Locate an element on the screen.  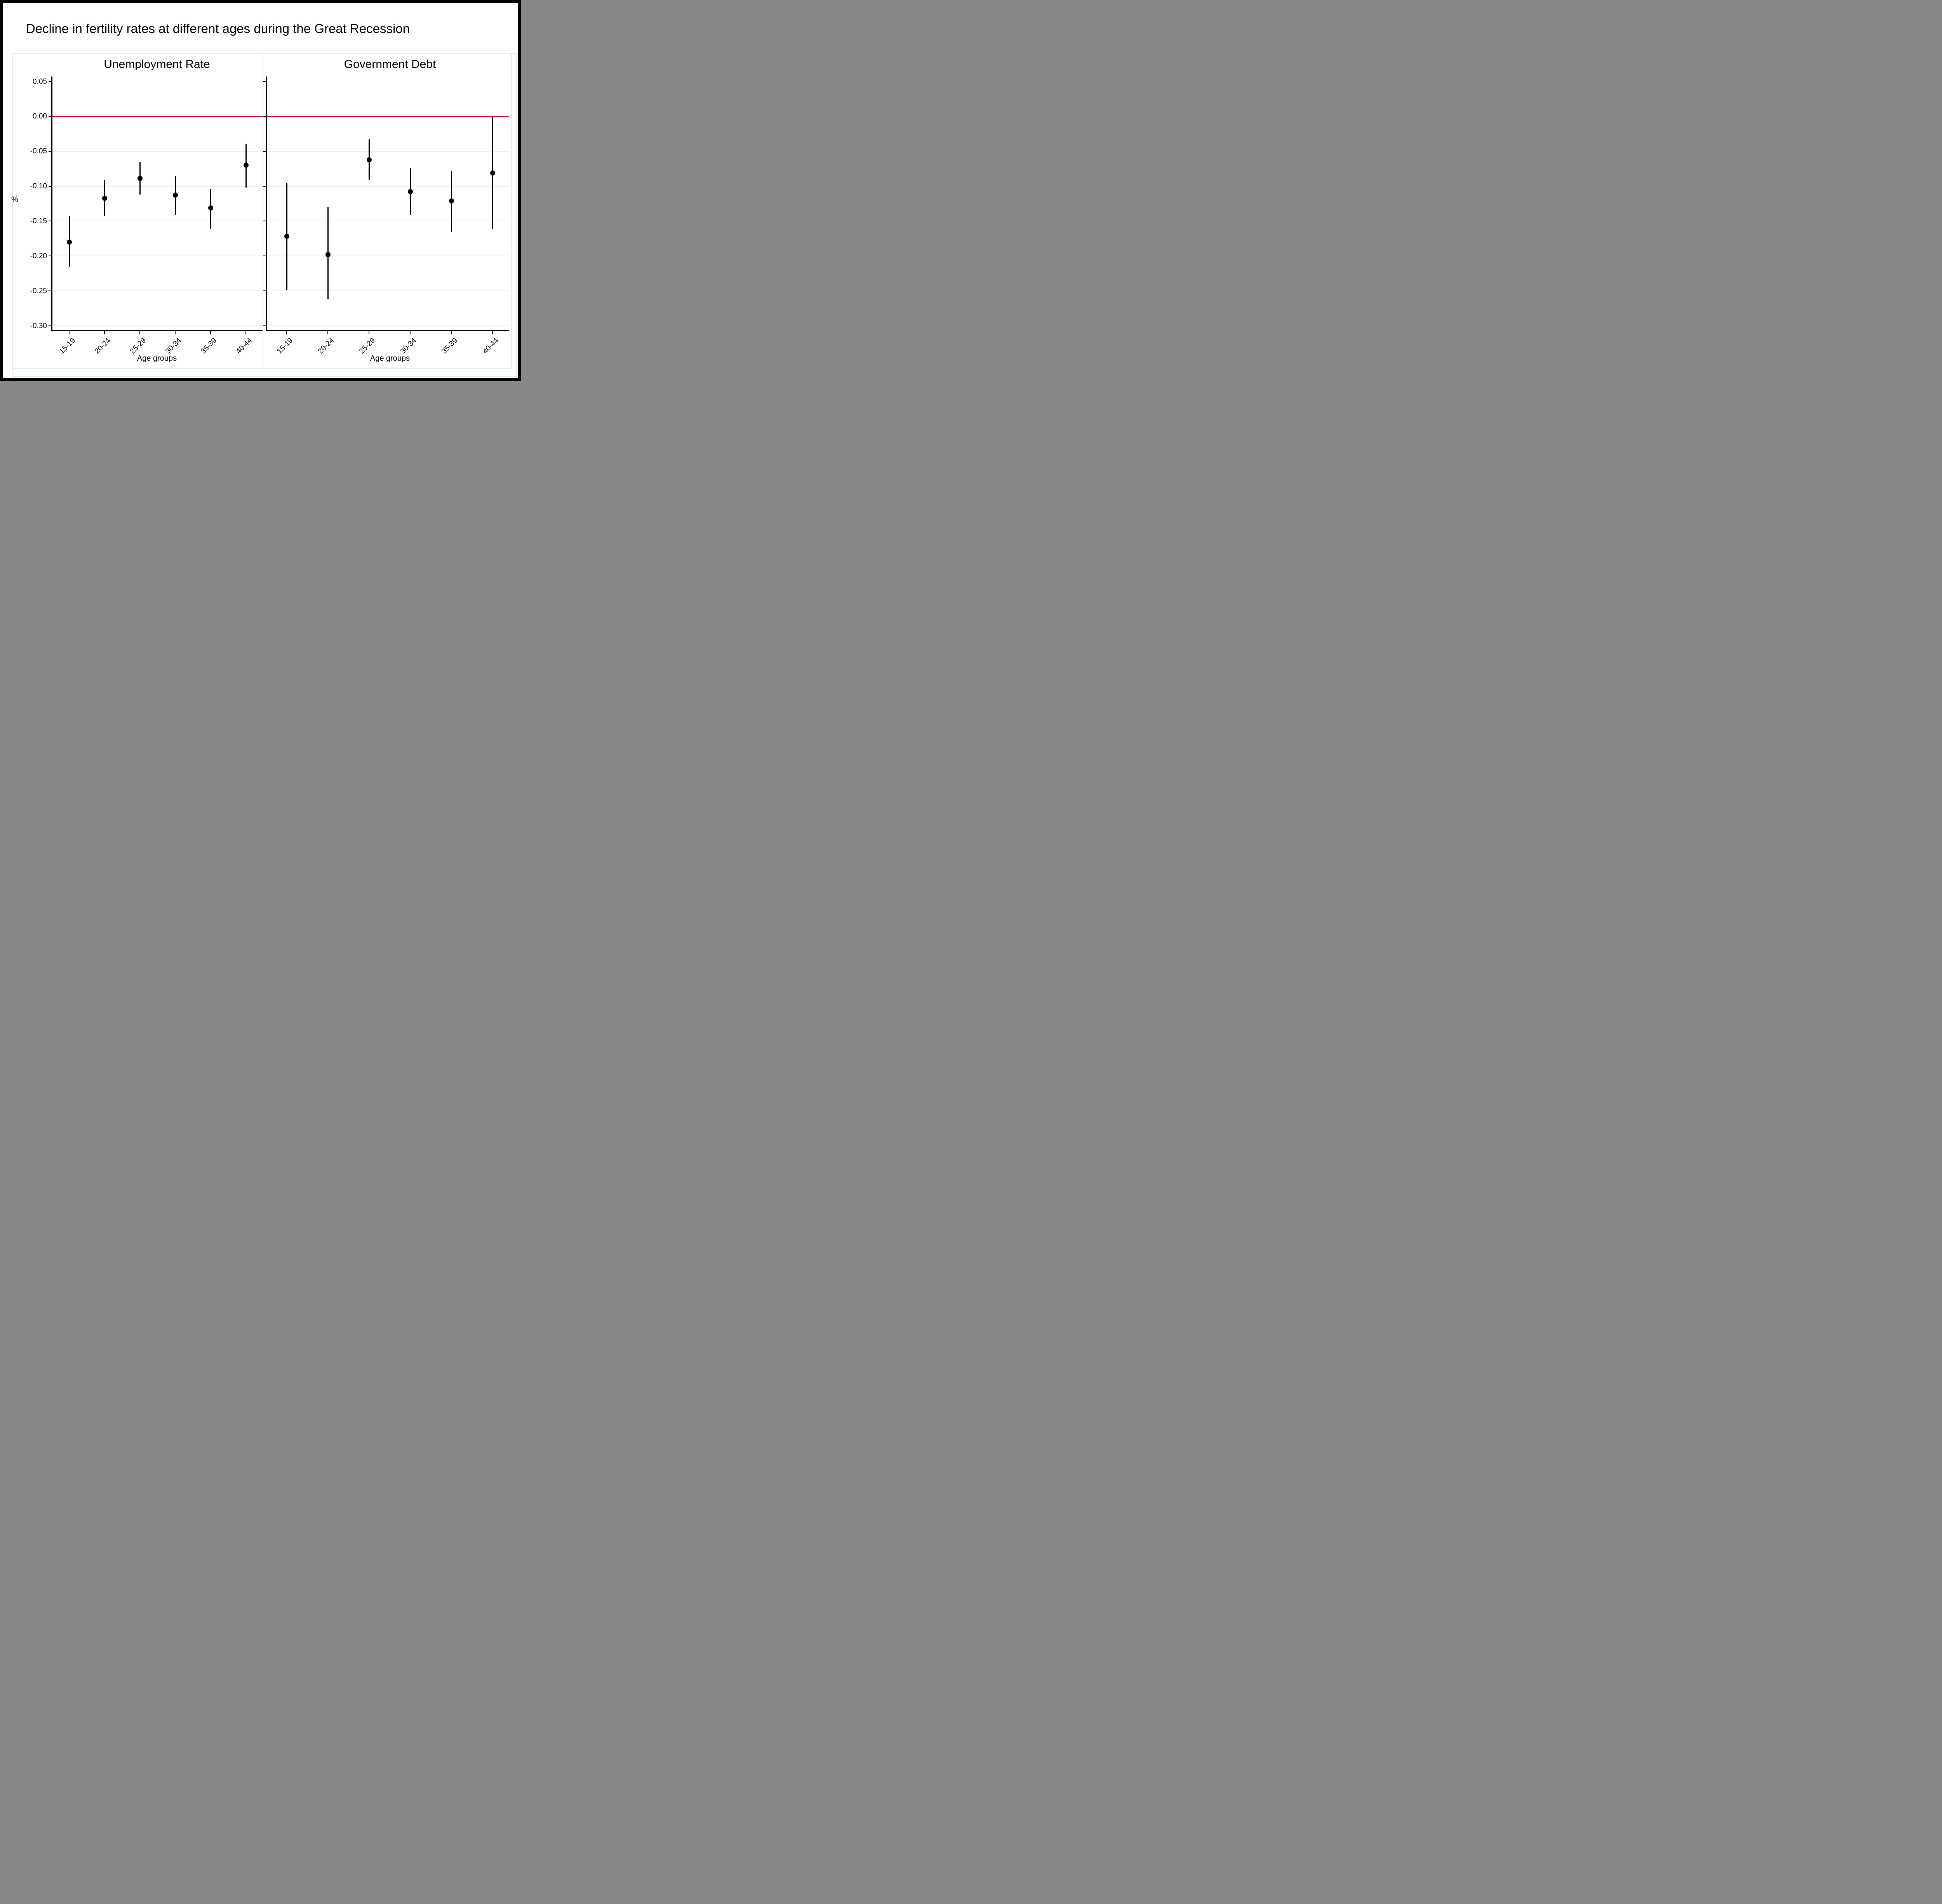
panel-title-unemployment-rate: Unemployment Rate is located at coordinates (157, 64).